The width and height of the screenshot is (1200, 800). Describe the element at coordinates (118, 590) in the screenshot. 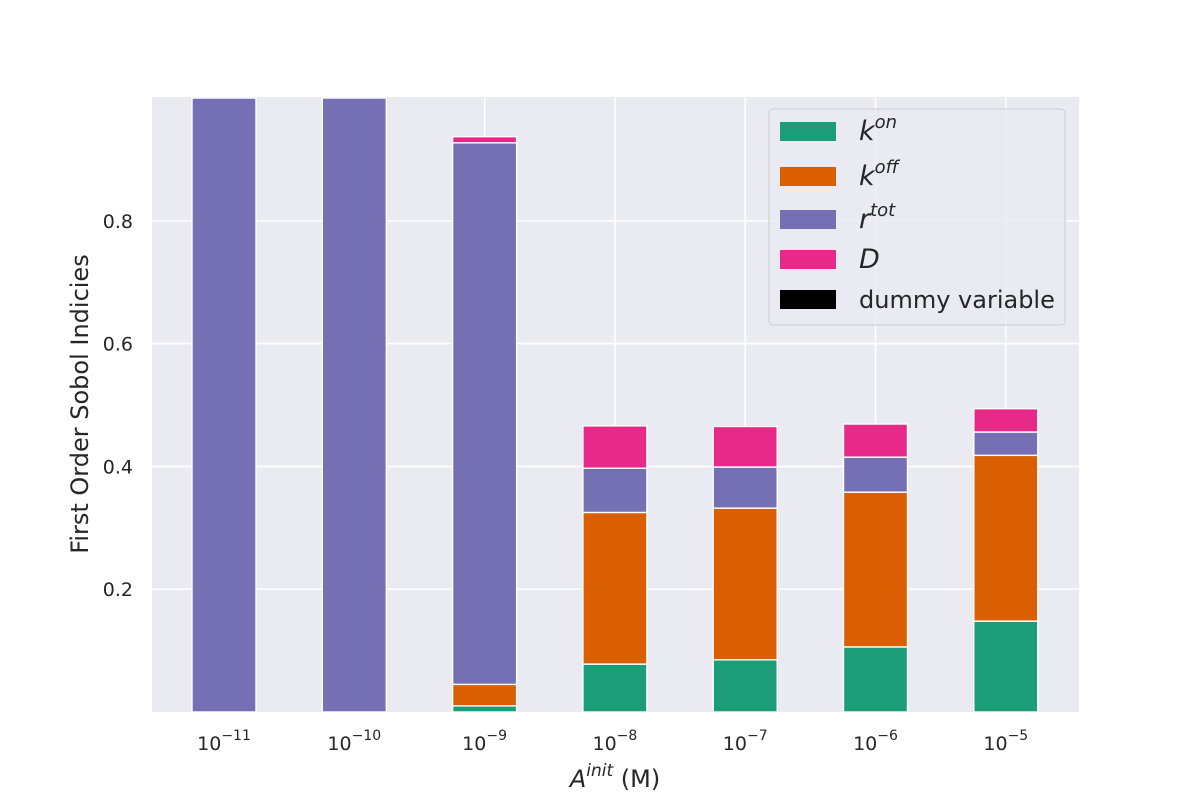

I see `y-tick-label: 0.2` at that location.